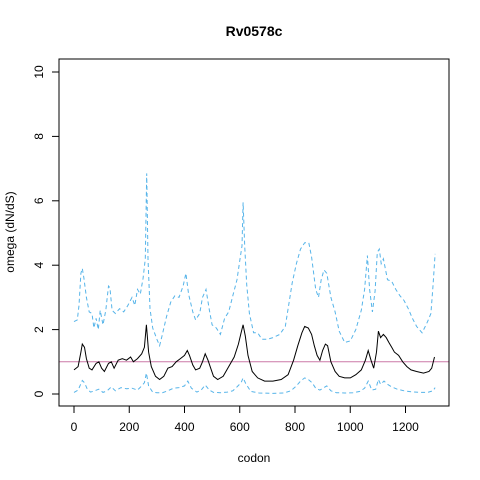 This screenshot has width=480, height=480. Describe the element at coordinates (39, 72) in the screenshot. I see `y-tick-label: 10` at that location.